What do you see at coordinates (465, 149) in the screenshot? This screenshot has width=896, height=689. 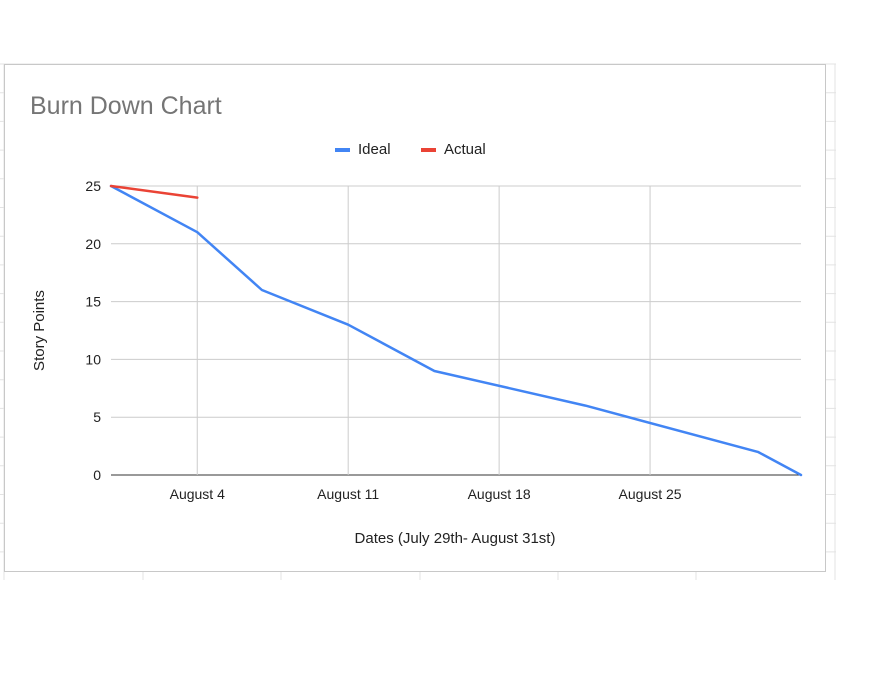 I see `legend-label-actual: Actual` at bounding box center [465, 149].